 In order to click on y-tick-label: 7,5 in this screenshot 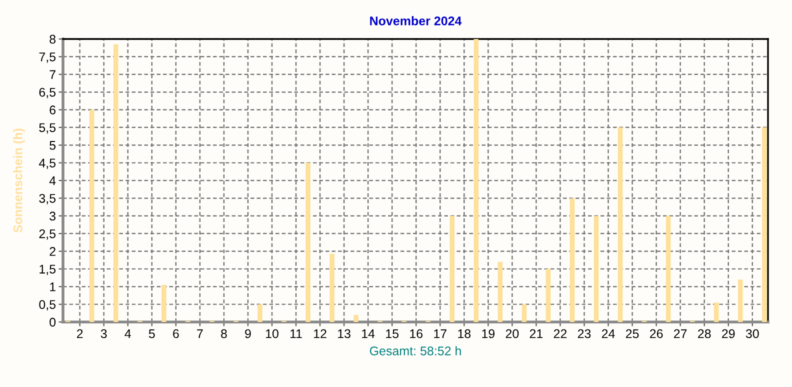, I will do `click(47, 57)`.